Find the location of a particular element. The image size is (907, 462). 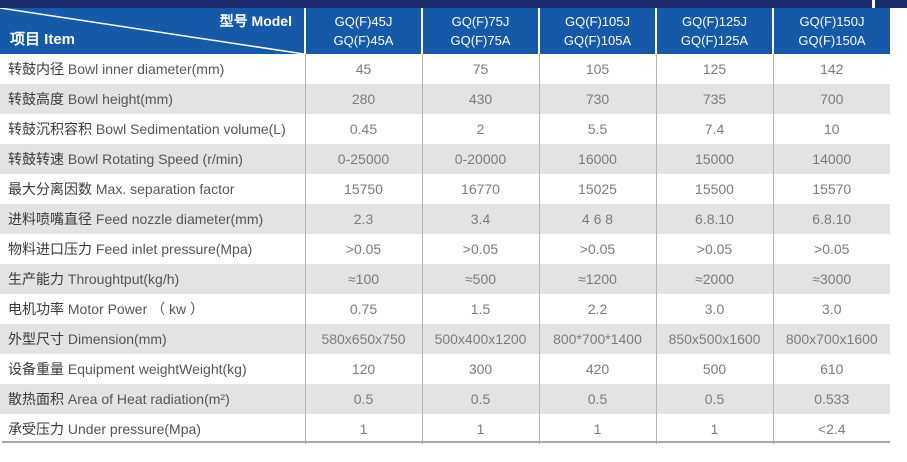

table-row: 电机功率 Motor Power （ kw ） 0.75 1.5 2.2 3.0 3.0 is located at coordinates (445, 309).